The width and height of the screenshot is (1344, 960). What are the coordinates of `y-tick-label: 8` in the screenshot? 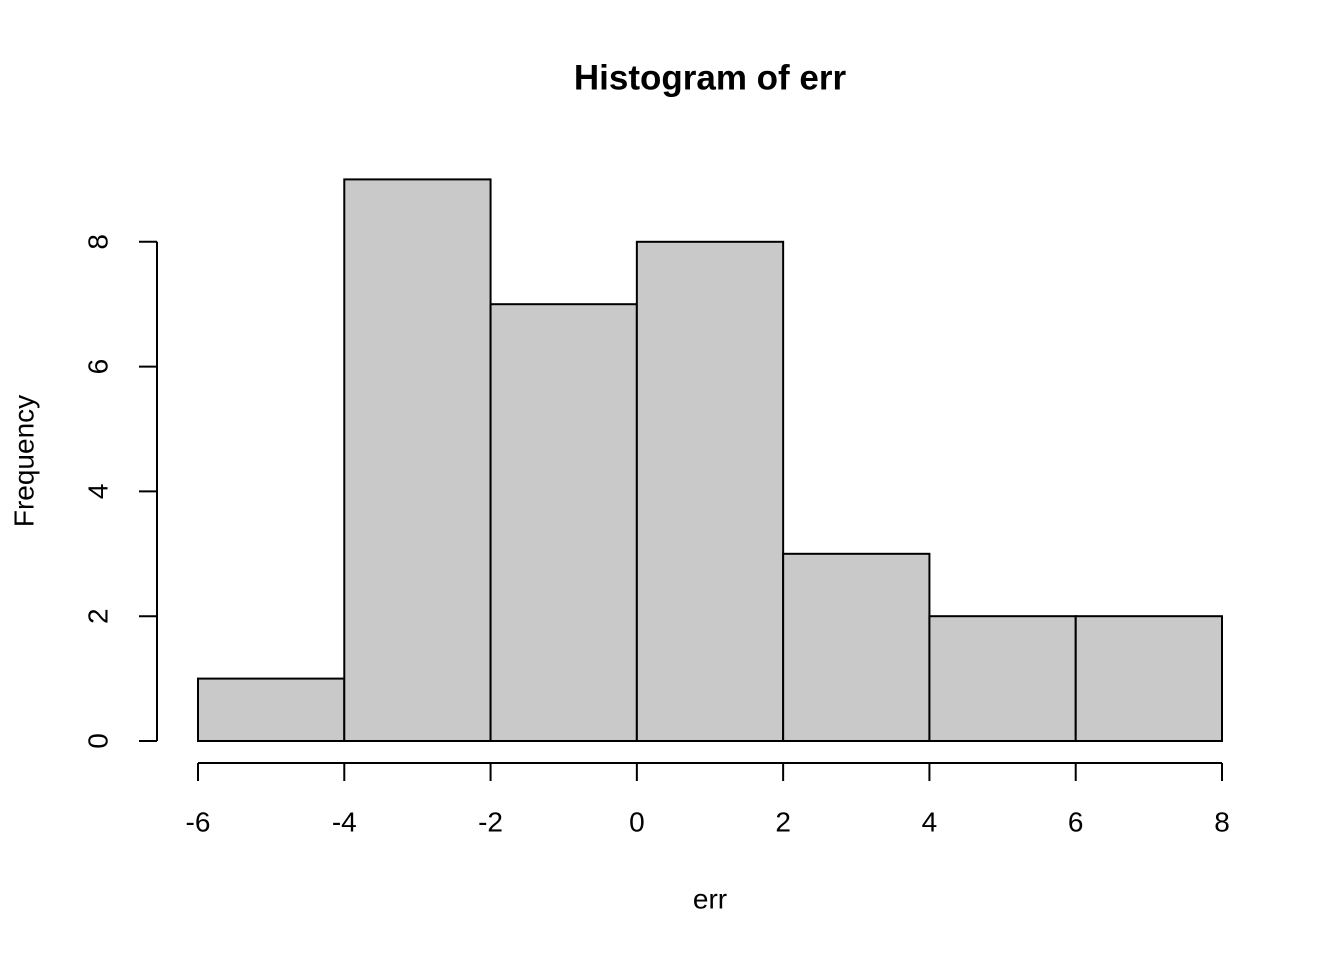 It's located at (97, 242).